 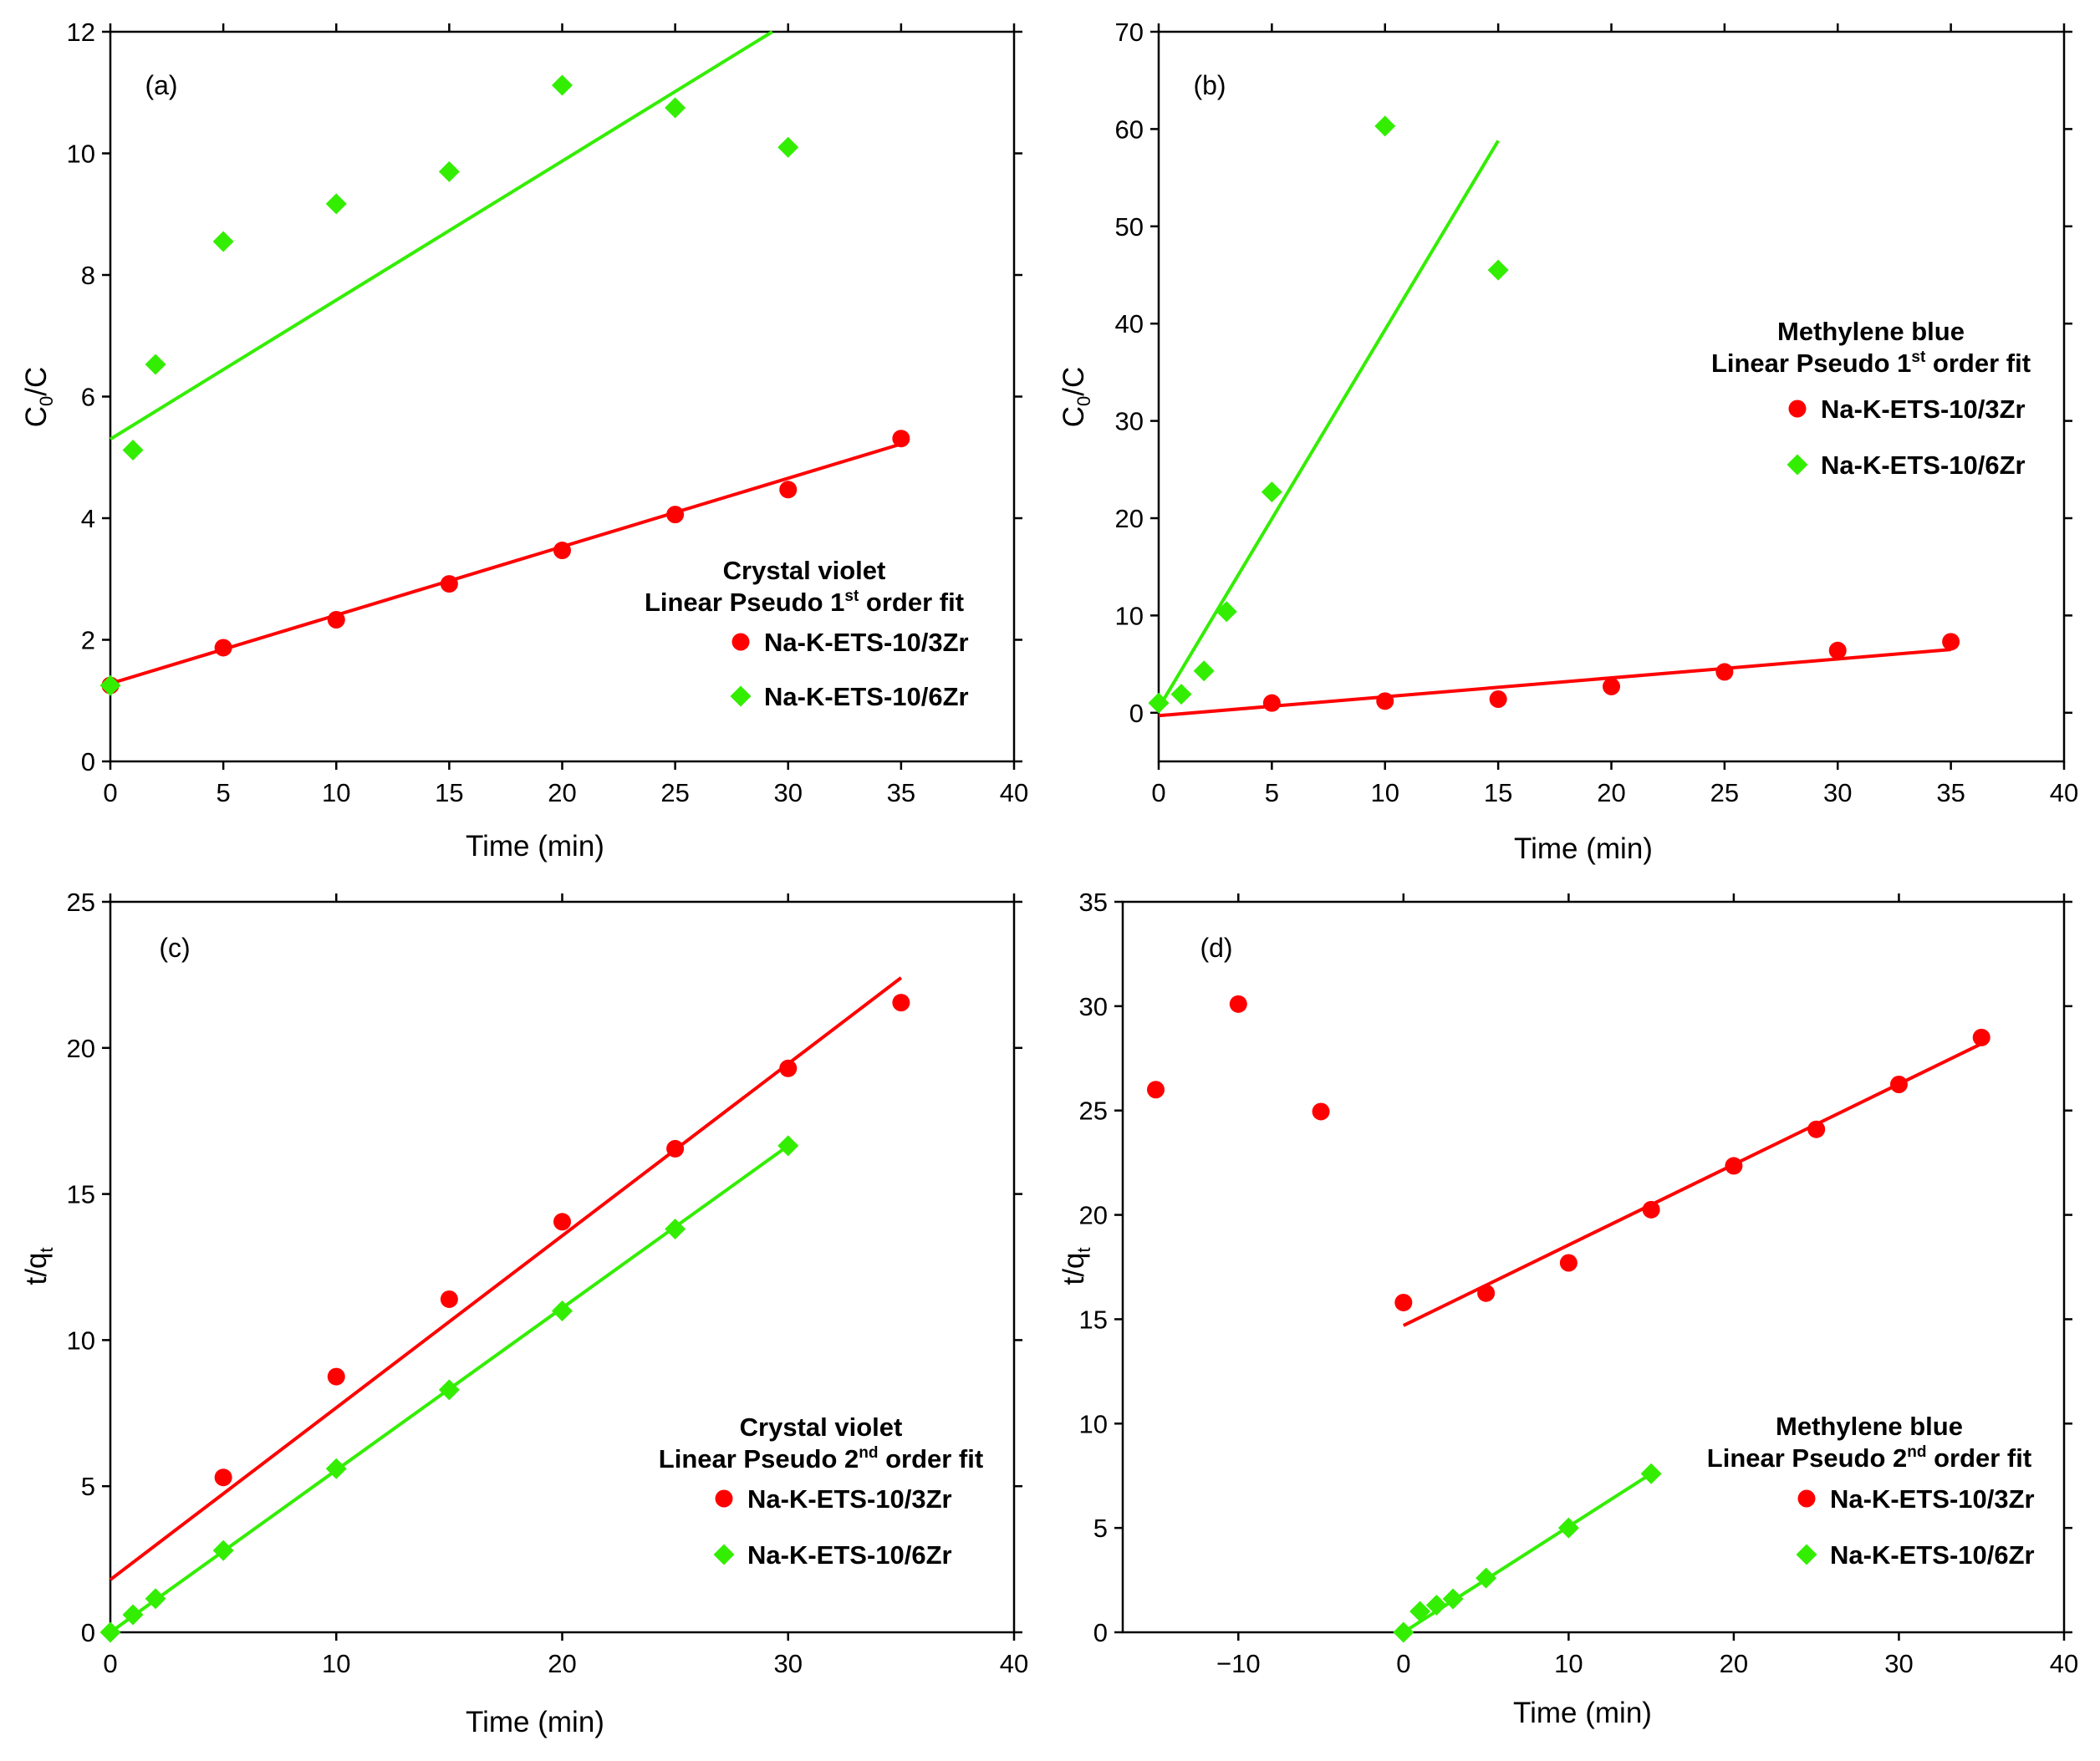 What do you see at coordinates (1129, 129) in the screenshot?
I see `y-tick-label: 60` at bounding box center [1129, 129].